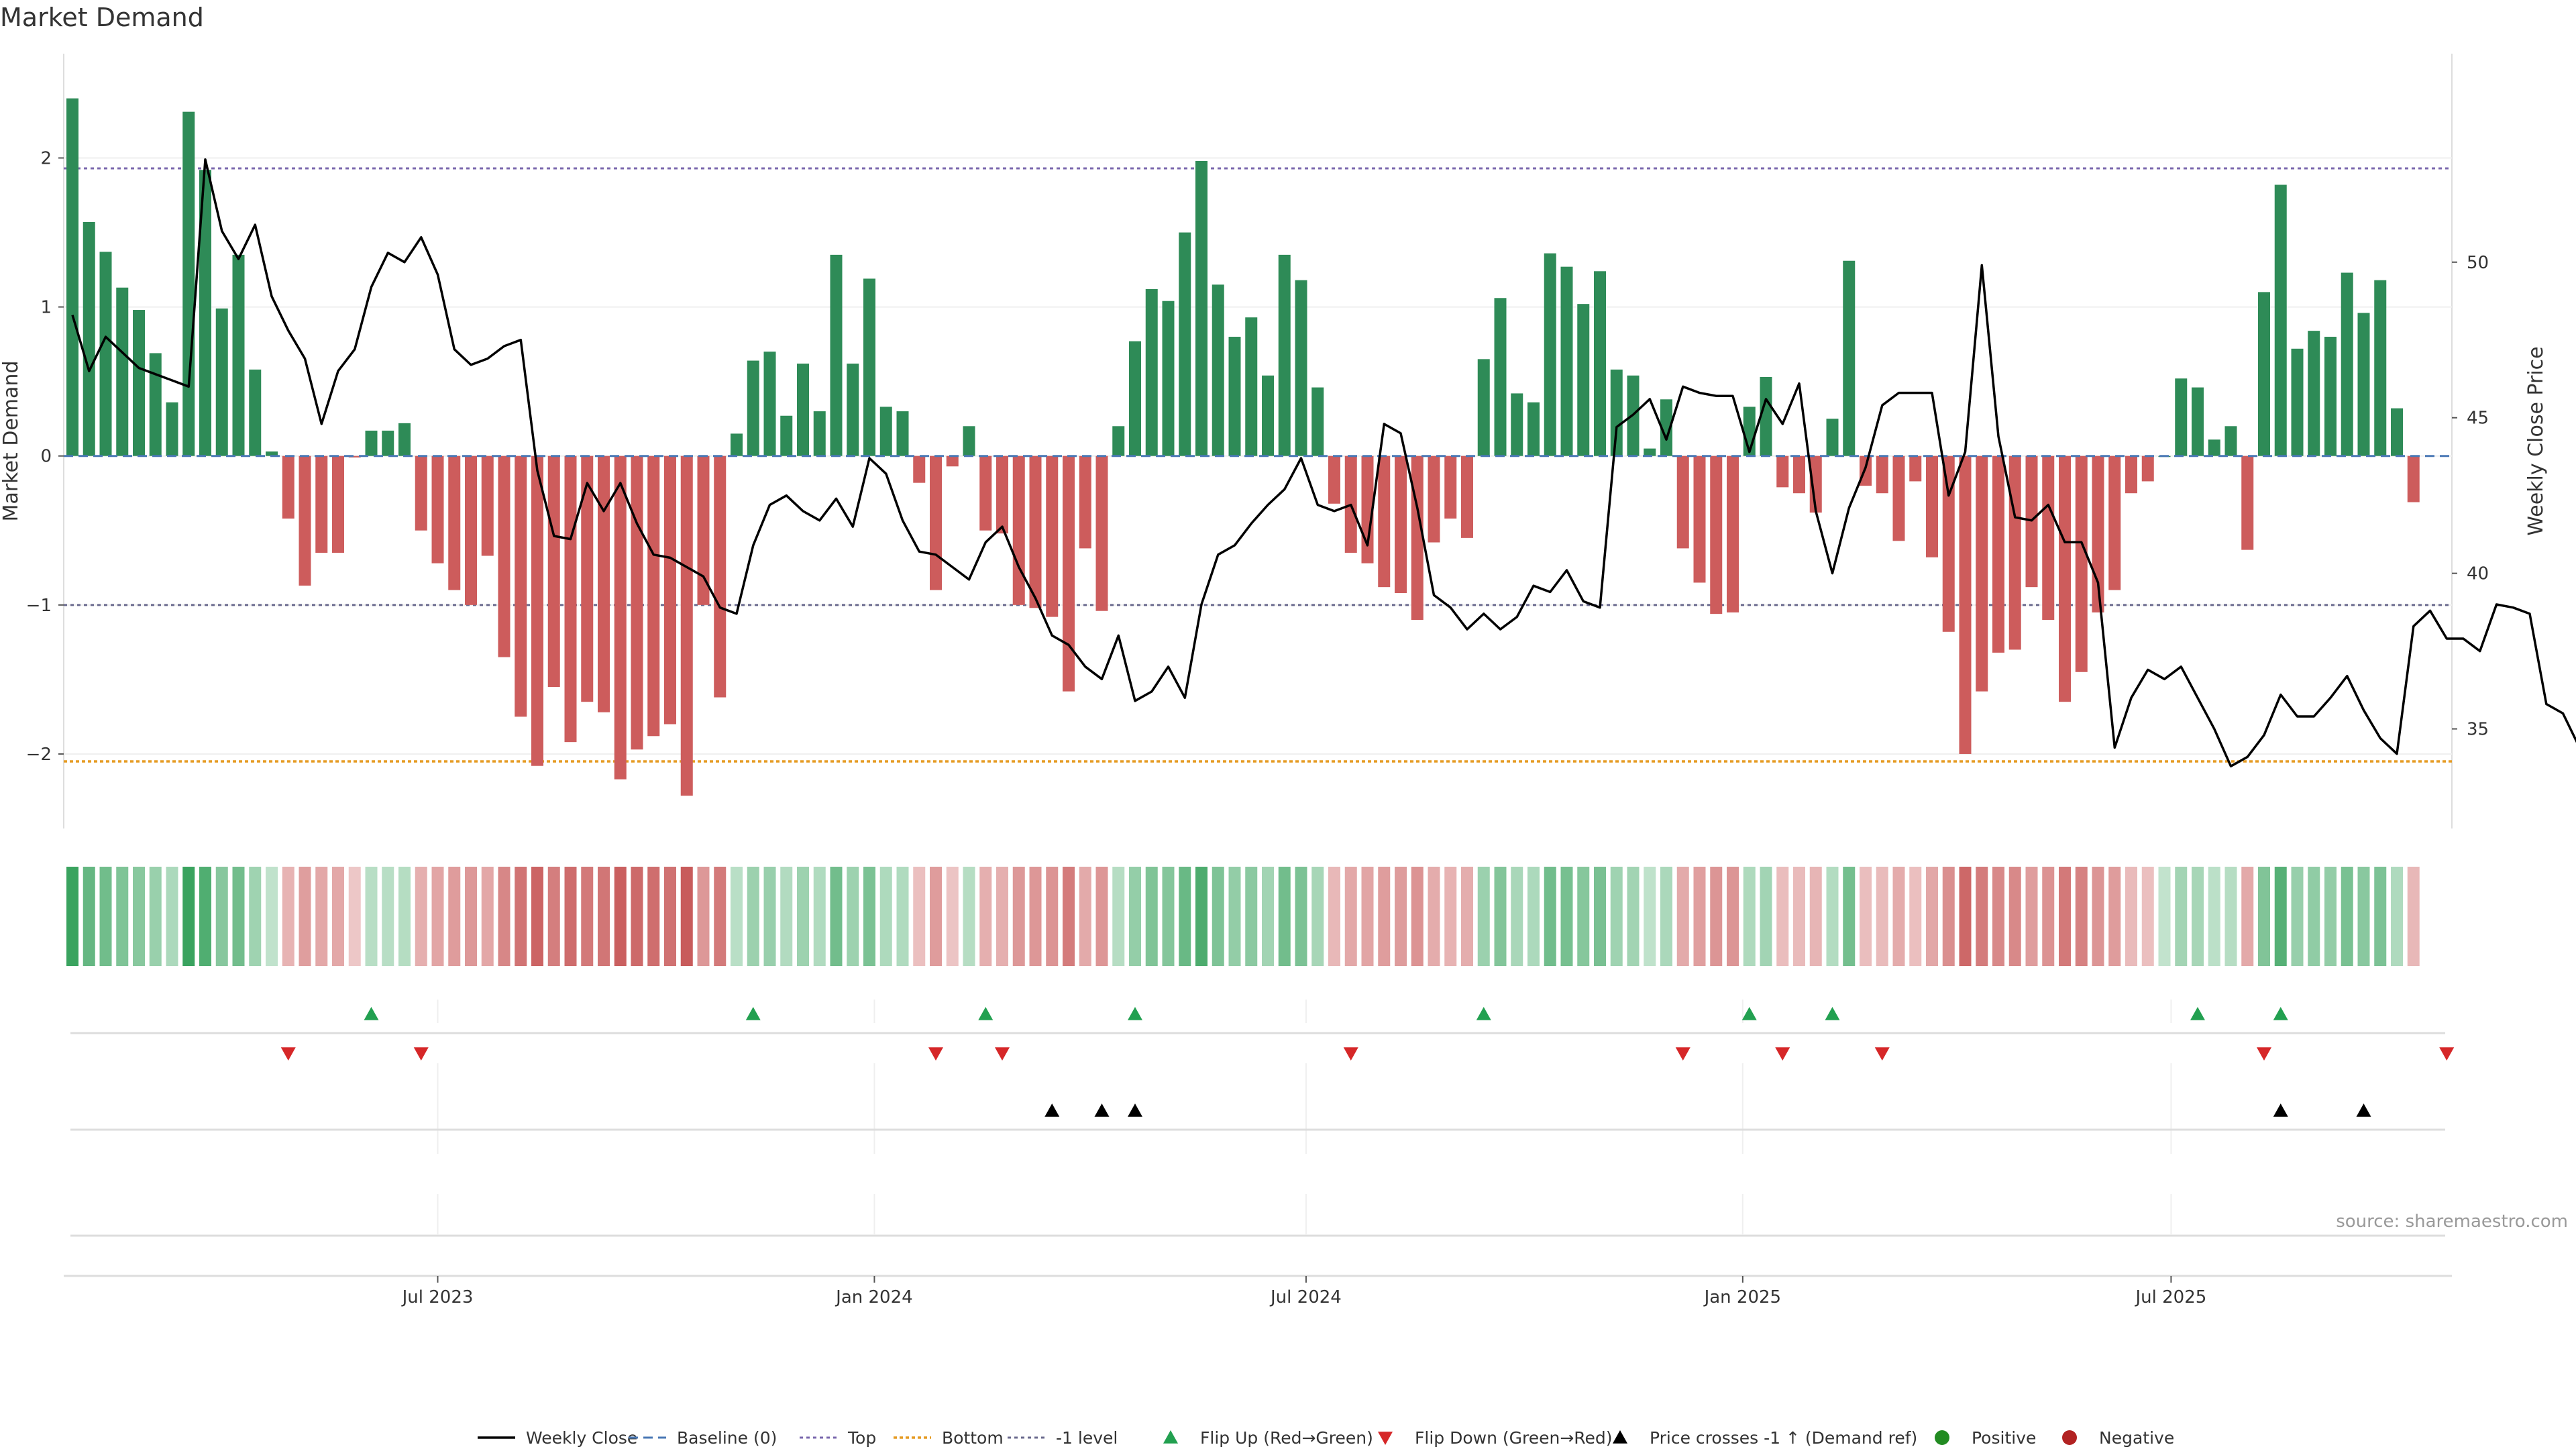 Image resolution: width=2576 pixels, height=1449 pixels. What do you see at coordinates (2118, 1438) in the screenshot?
I see `legend-item-negative: Negative` at bounding box center [2118, 1438].